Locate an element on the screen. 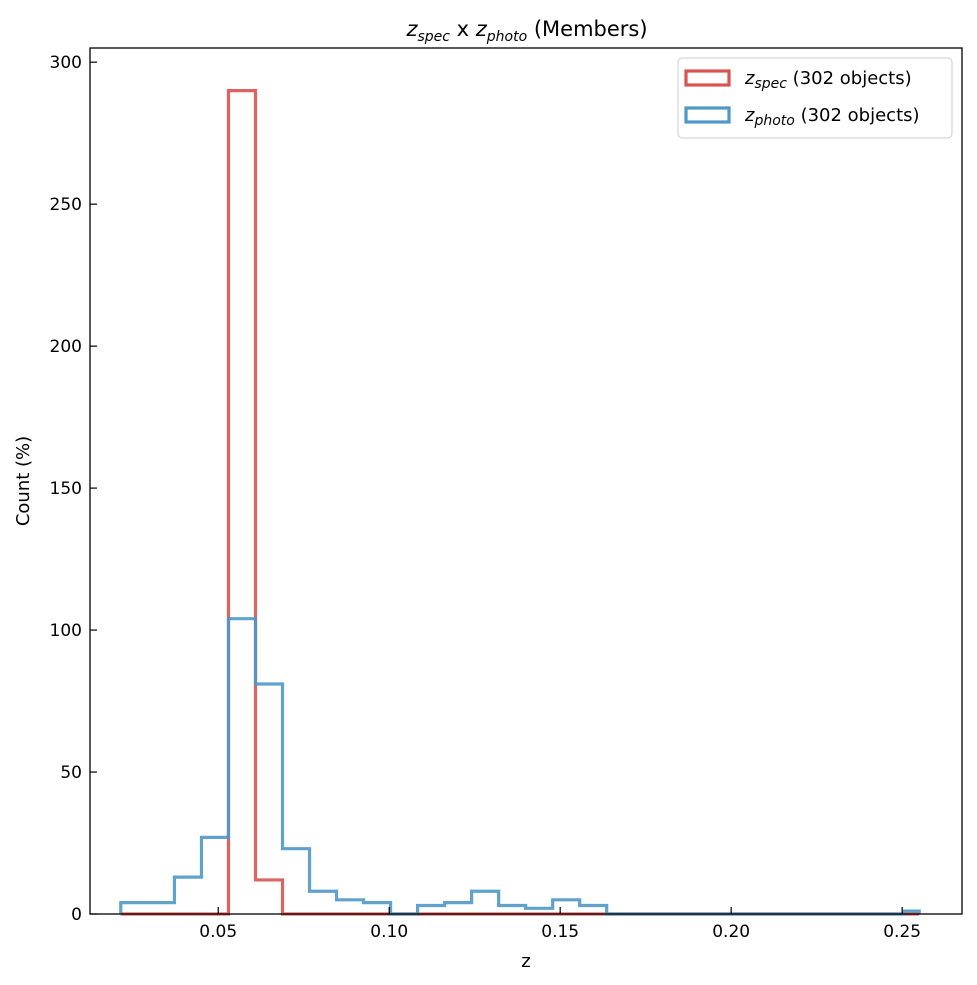 Image resolution: width=977 pixels, height=985 pixels. x-tick-label: 0.25 is located at coordinates (902, 932).